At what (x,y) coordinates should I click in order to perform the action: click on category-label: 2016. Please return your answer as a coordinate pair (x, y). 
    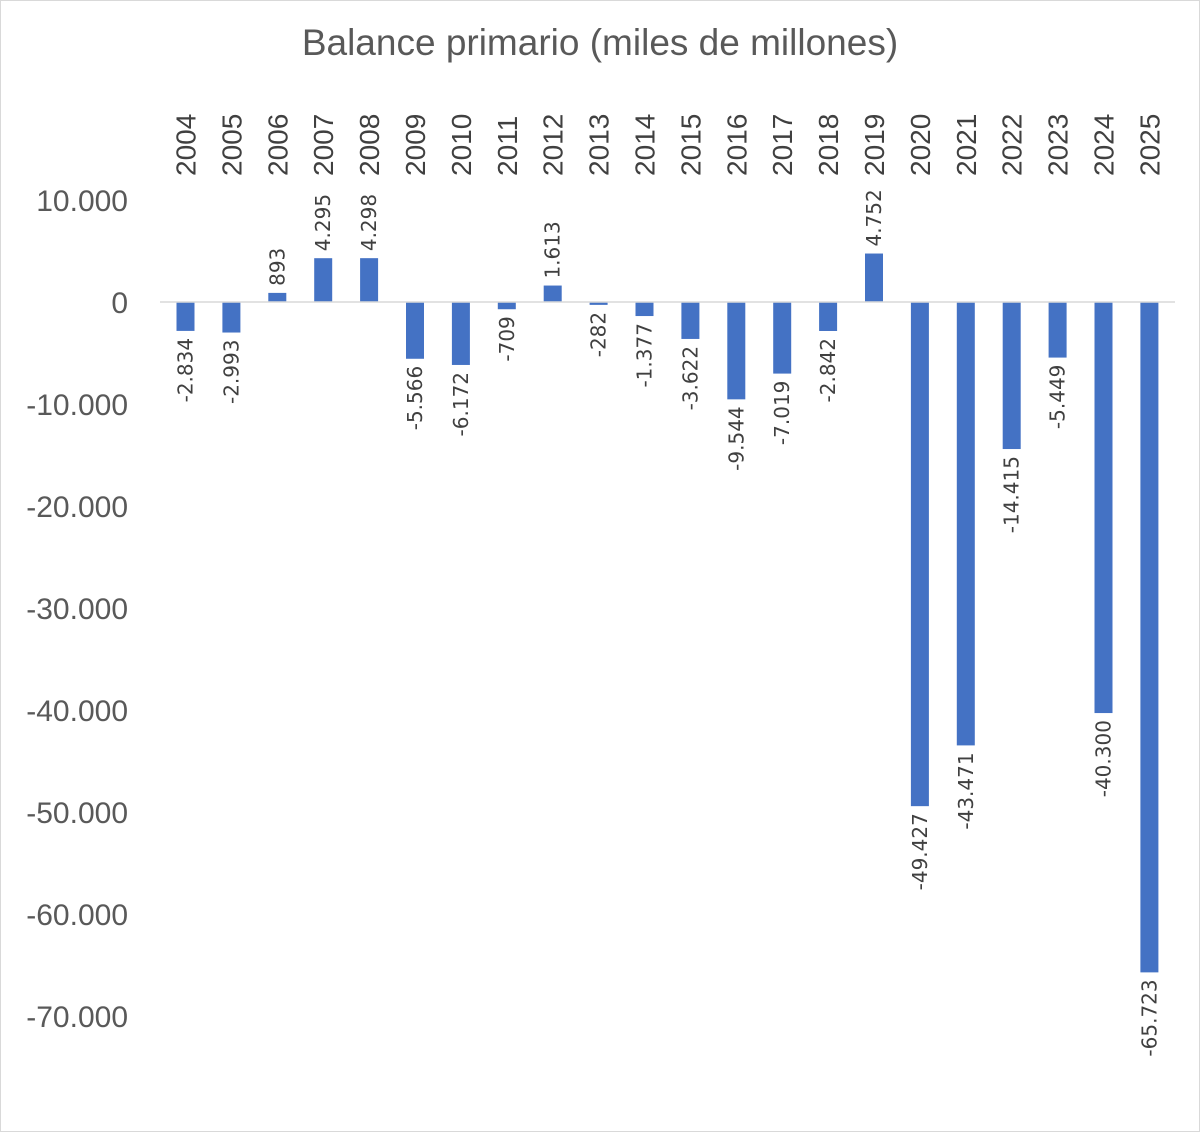
    Looking at the image, I should click on (736, 145).